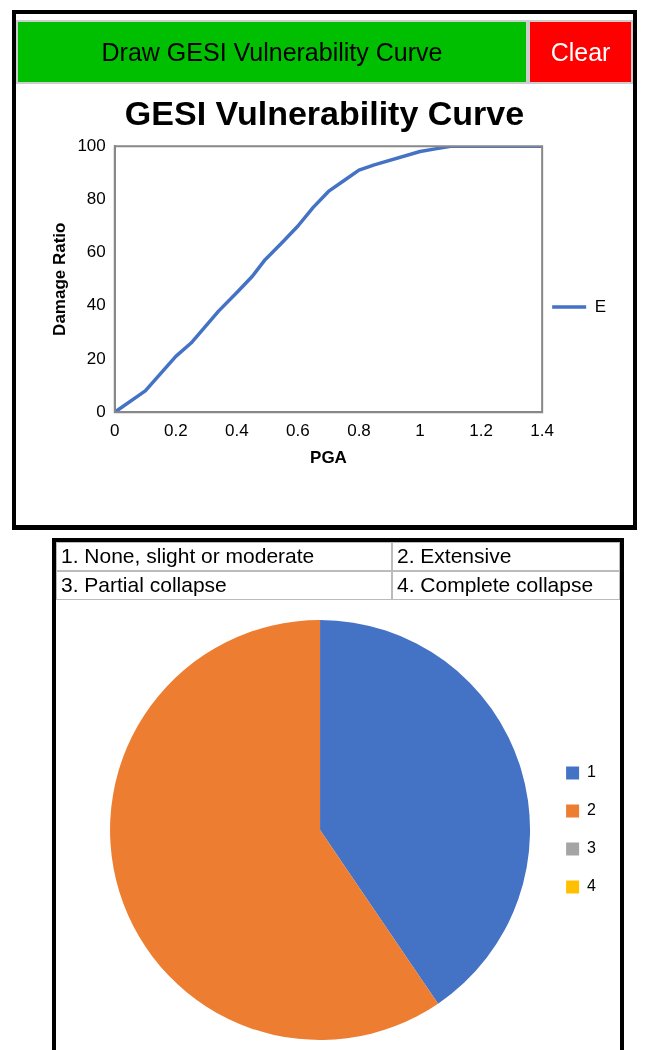 The width and height of the screenshot is (651, 1050). What do you see at coordinates (481, 431) in the screenshot?
I see `x-tick-label: 1.2` at bounding box center [481, 431].